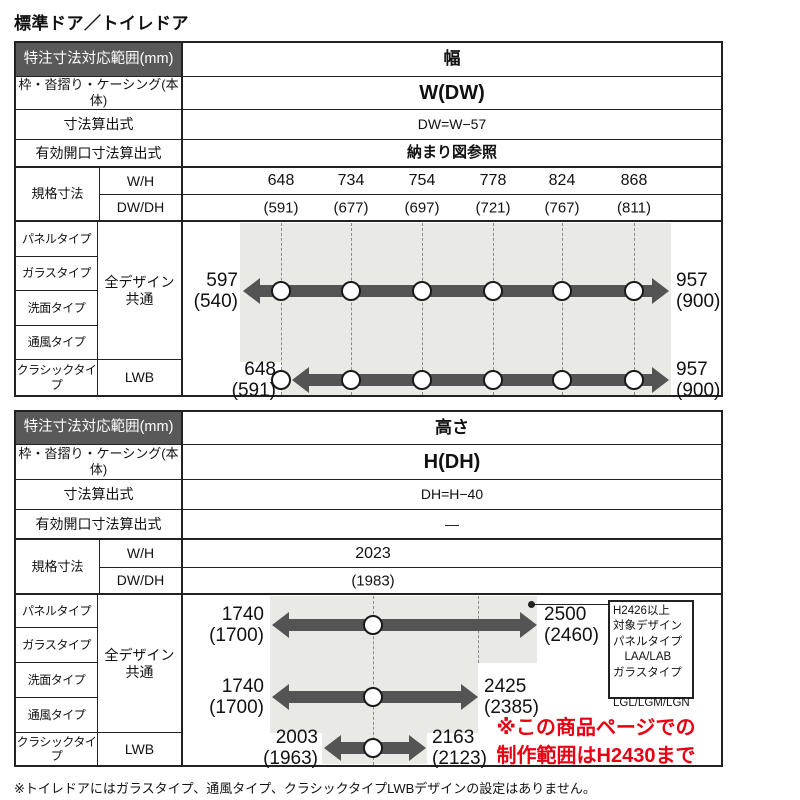  What do you see at coordinates (373, 553) in the screenshot?
I see `wh-value: 2023` at bounding box center [373, 553].